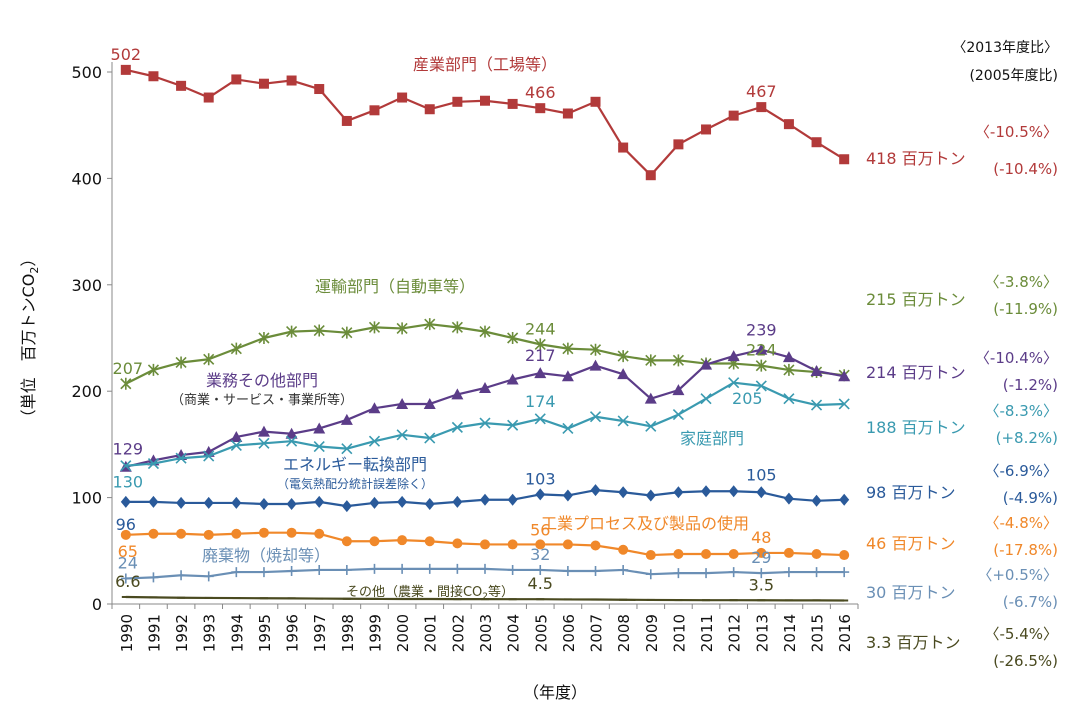 The height and width of the screenshot is (720, 1080). What do you see at coordinates (761, 537) in the screenshot?
I see `data-label-process: 48` at bounding box center [761, 537].